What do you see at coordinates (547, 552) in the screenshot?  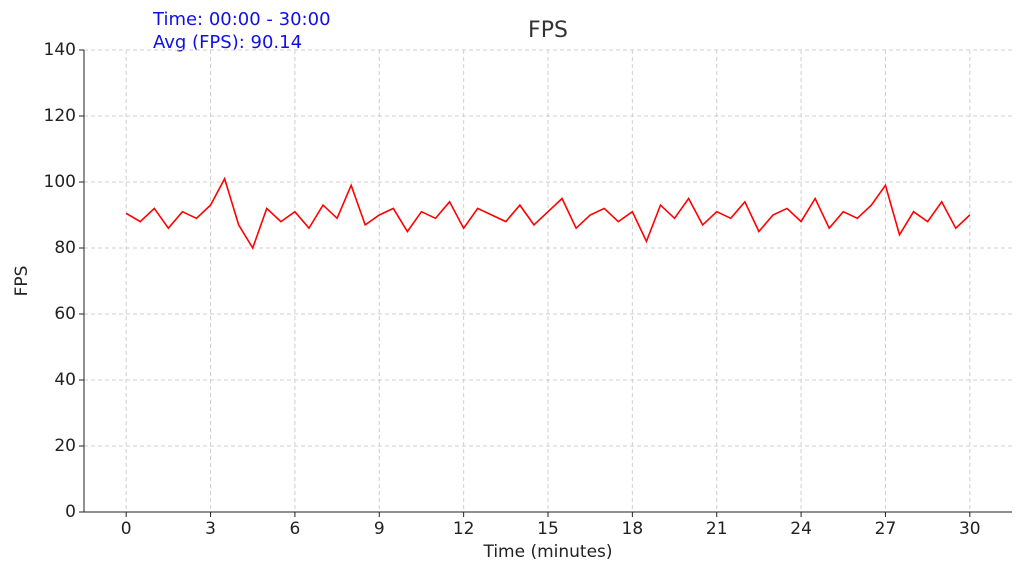 I see `x-axis-label: Time (minutes)` at bounding box center [547, 552].